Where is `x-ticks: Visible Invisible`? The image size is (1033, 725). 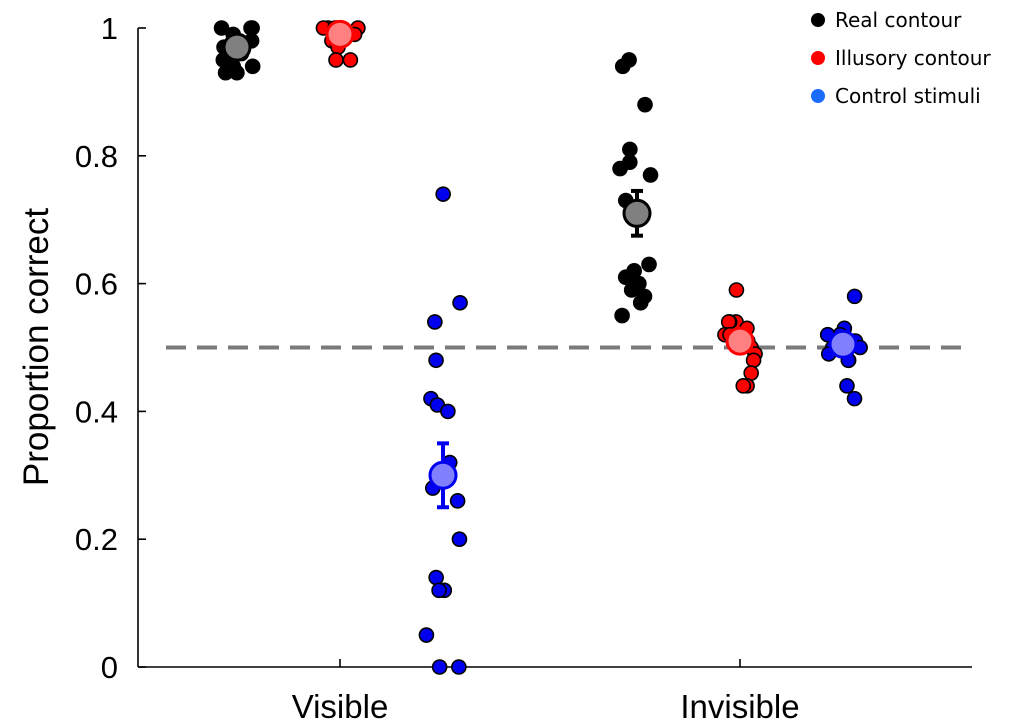 x-ticks: Visible Invisible is located at coordinates (546, 692).